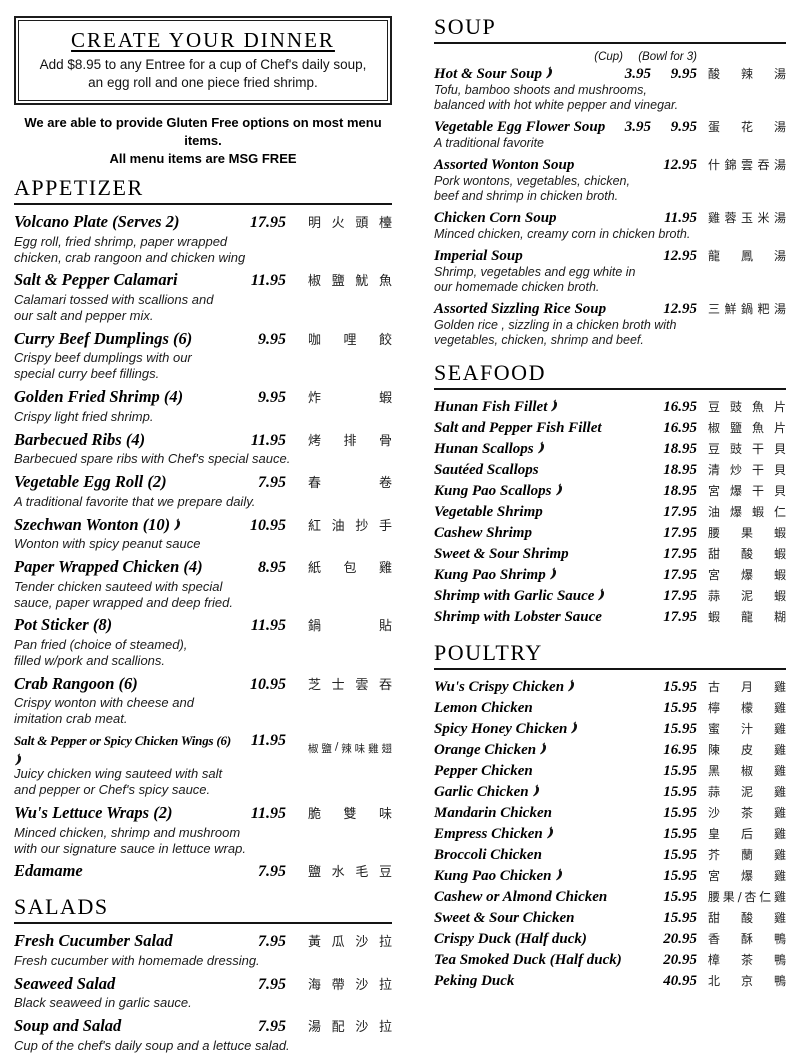 The width and height of the screenshot is (800, 1058). Describe the element at coordinates (518, 428) in the screenshot. I see `item-name: Salt and Pepper Fish Fillet` at that location.